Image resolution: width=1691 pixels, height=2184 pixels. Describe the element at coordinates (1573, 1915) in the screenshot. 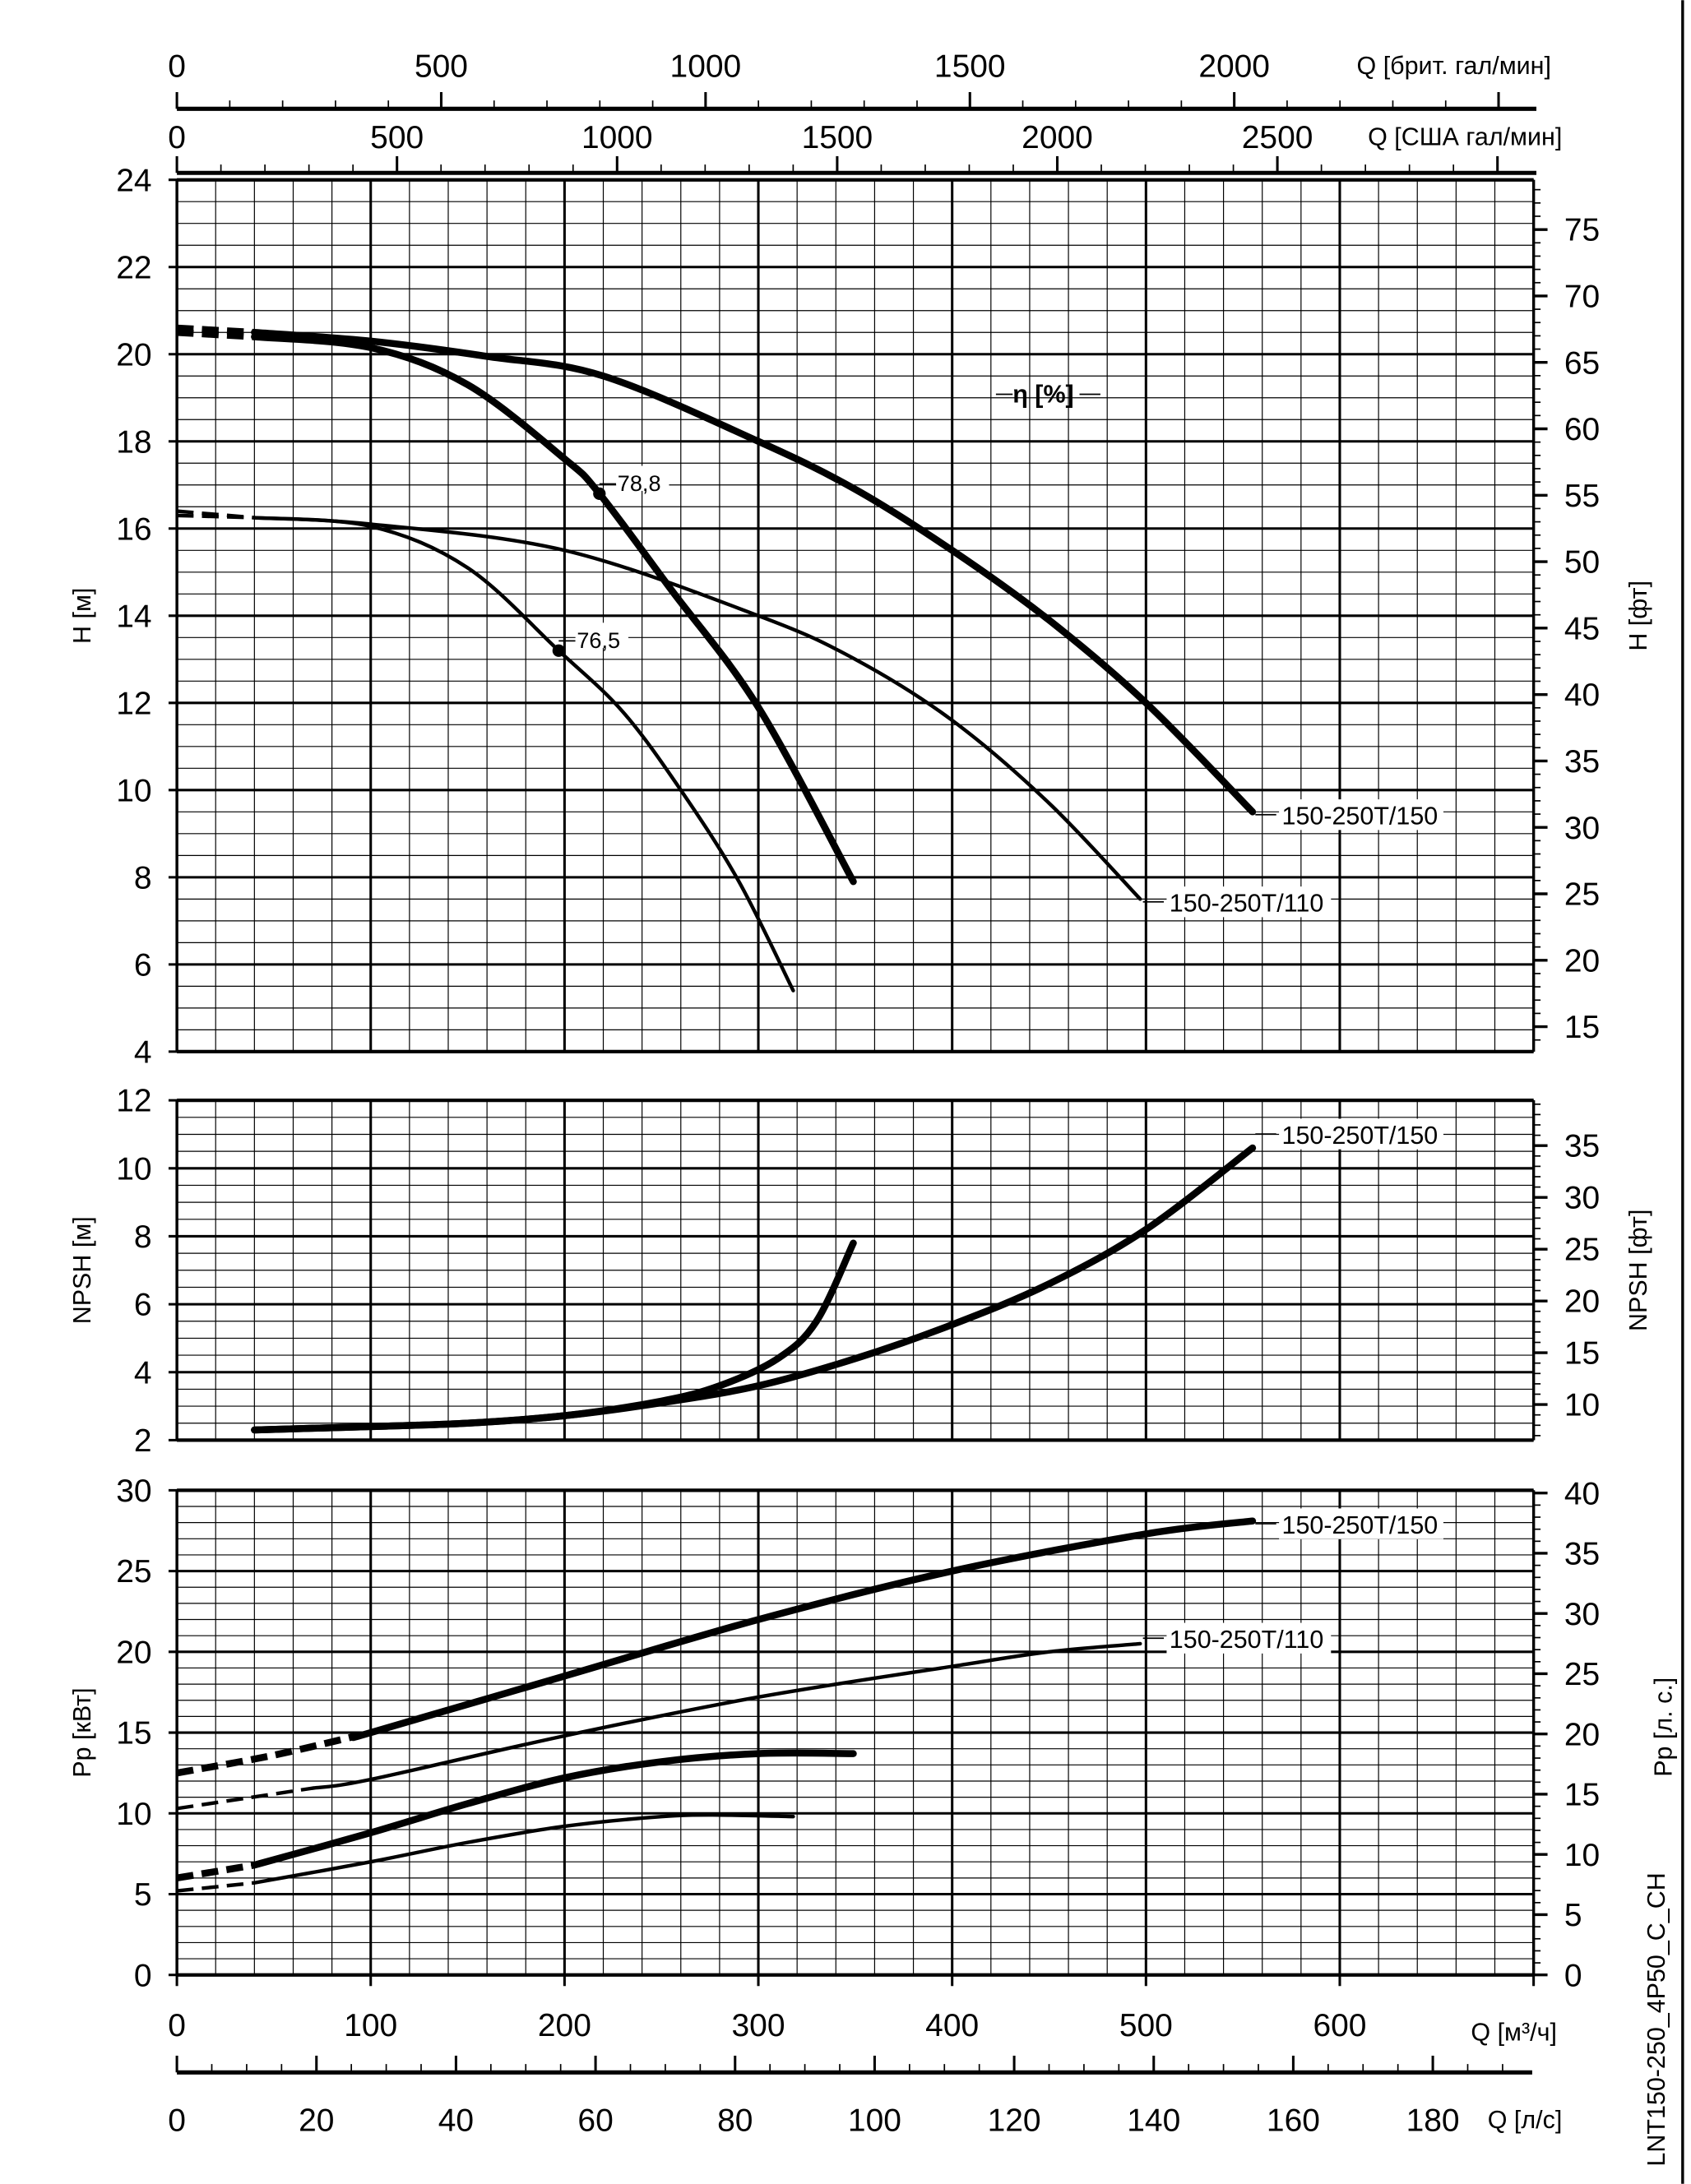

I see `right-tick-label: 5` at that location.